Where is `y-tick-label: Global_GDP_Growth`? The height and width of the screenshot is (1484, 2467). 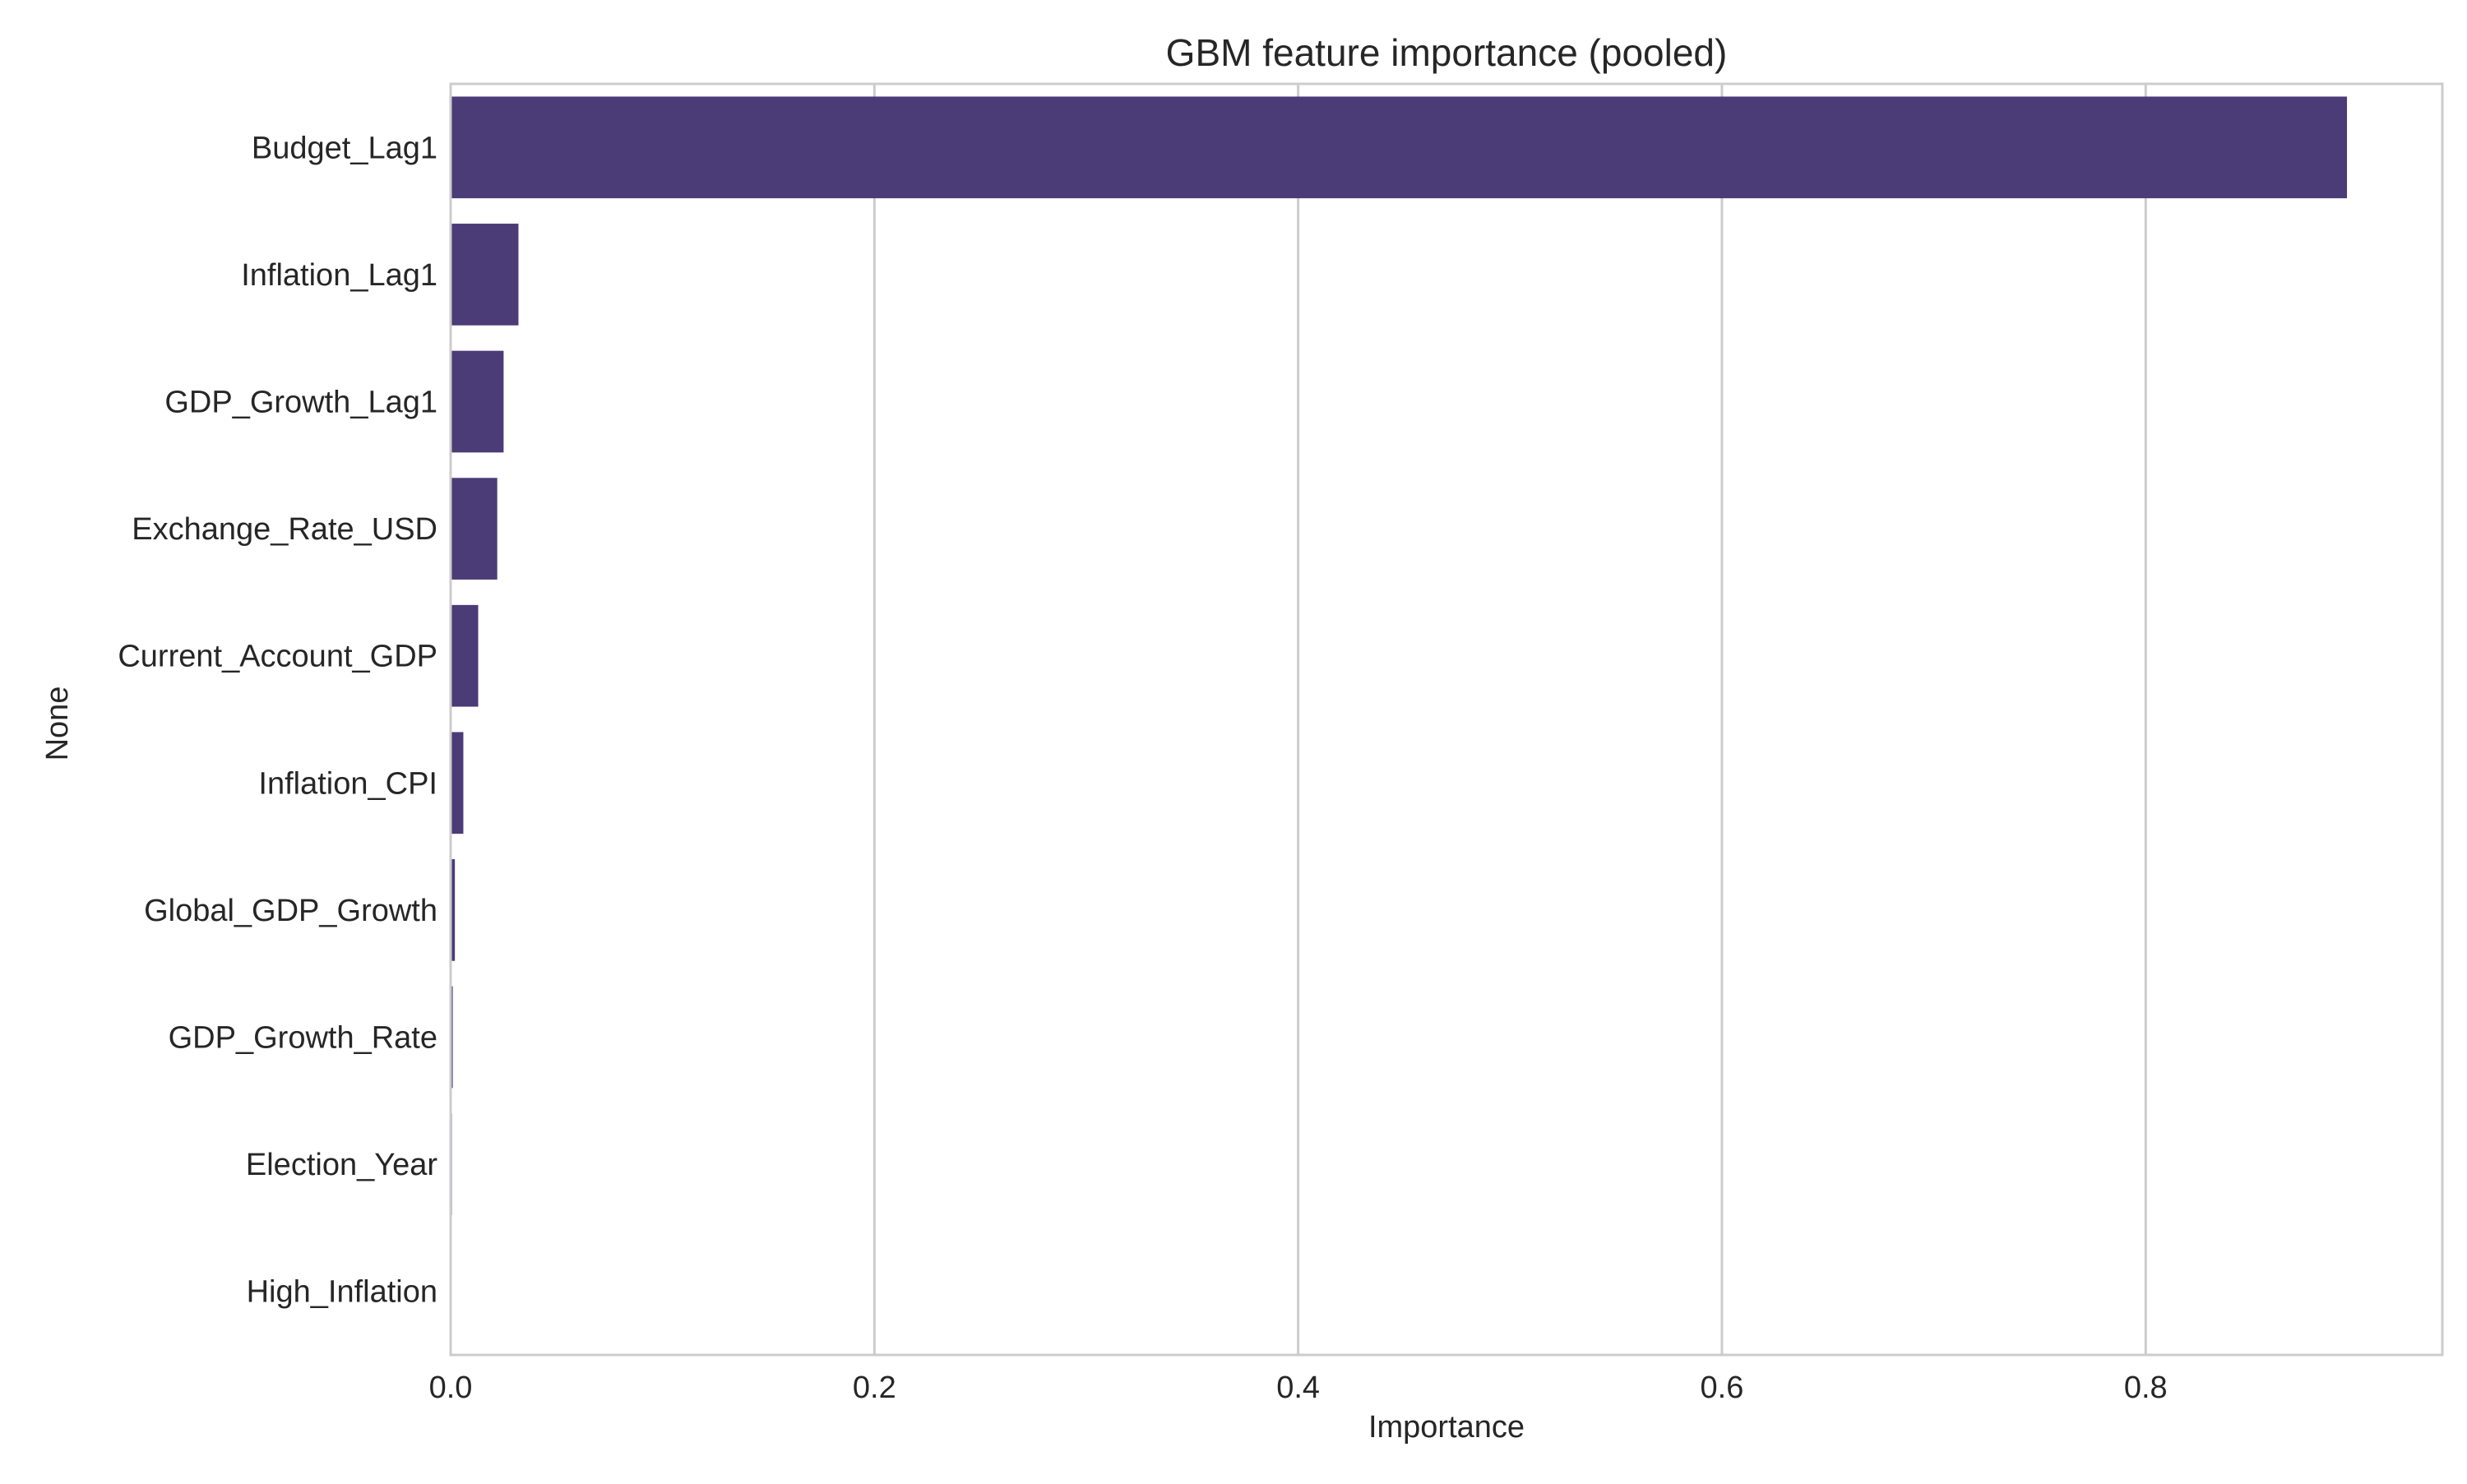 y-tick-label: Global_GDP_Growth is located at coordinates (290, 911).